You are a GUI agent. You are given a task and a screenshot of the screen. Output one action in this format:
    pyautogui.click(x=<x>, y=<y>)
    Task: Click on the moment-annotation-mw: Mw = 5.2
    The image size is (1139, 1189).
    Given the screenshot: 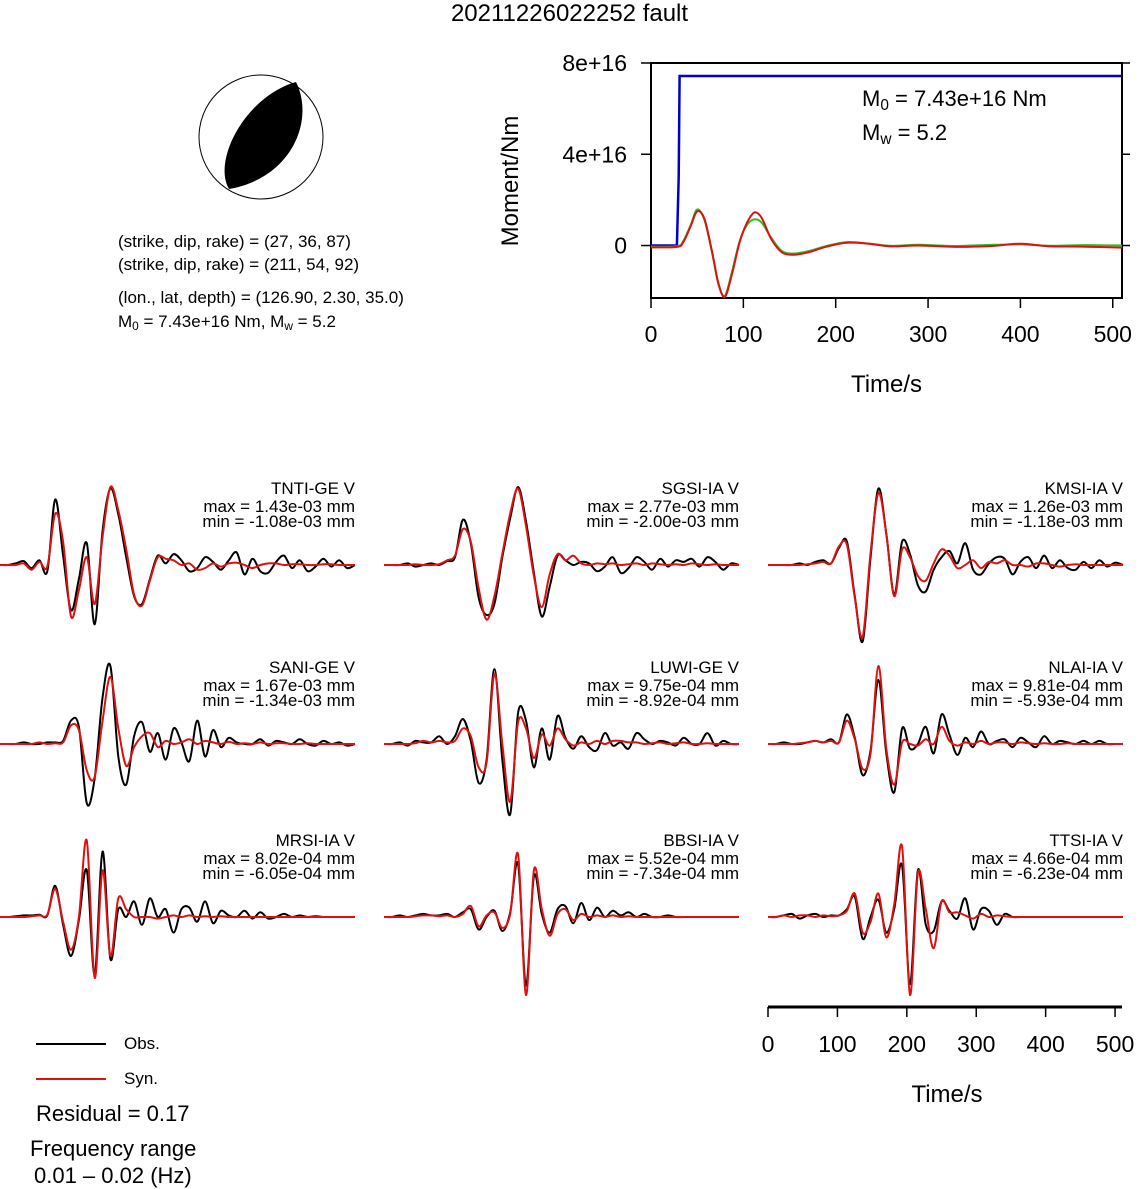 What is the action you would take?
    pyautogui.click(x=905, y=134)
    